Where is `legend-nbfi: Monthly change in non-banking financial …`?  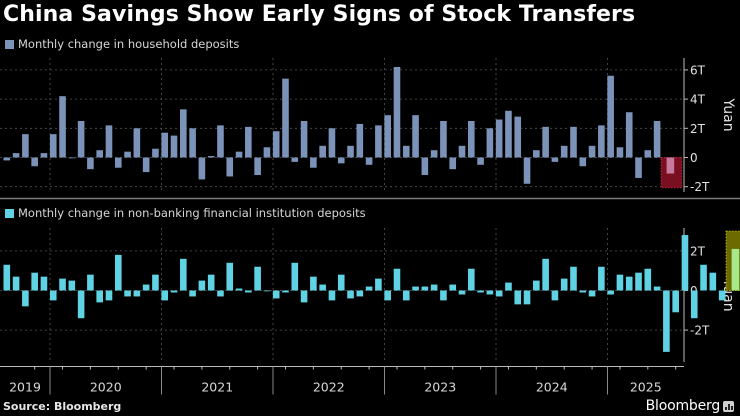 legend-nbfi: Monthly change in non-banking financial … is located at coordinates (185, 213).